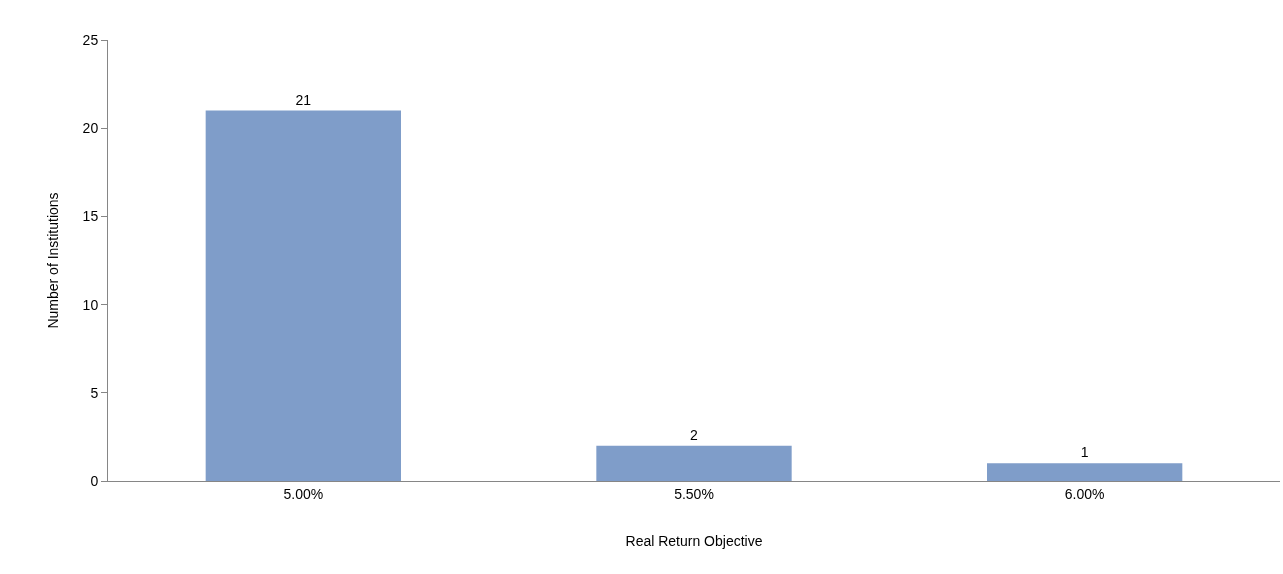 The height and width of the screenshot is (574, 1283). I want to click on data-label: 21, so click(303, 99).